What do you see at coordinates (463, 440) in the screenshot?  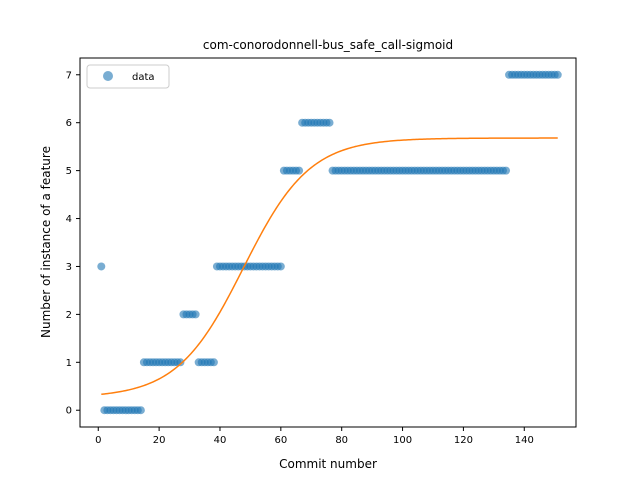 I see `x-tick-label: 120` at bounding box center [463, 440].